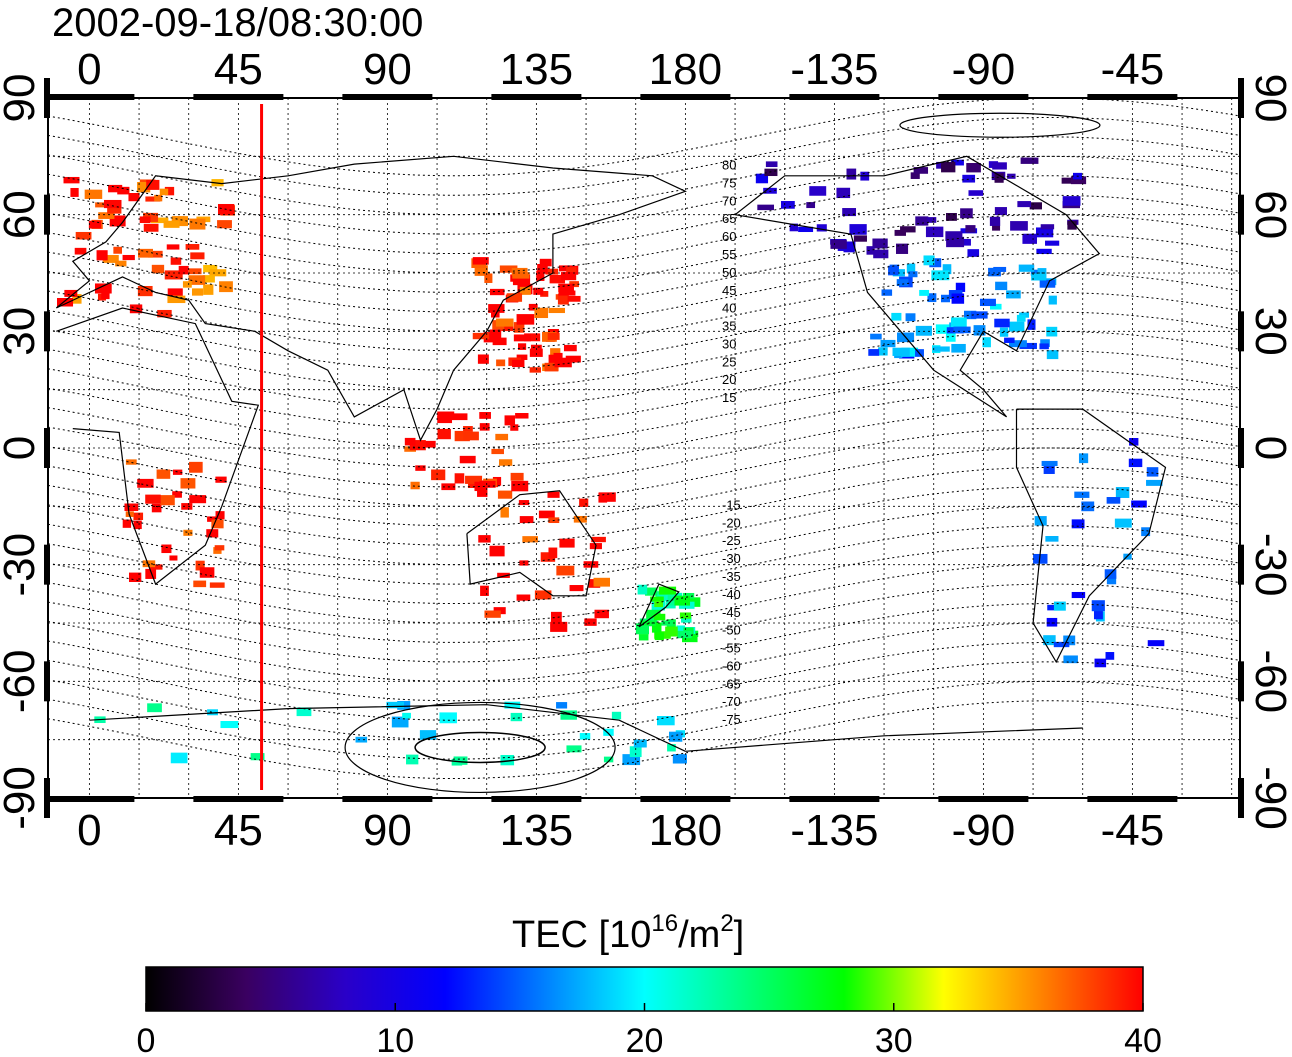 The image size is (1292, 1057). What do you see at coordinates (731, 540) in the screenshot?
I see `mlat-label: -25` at bounding box center [731, 540].